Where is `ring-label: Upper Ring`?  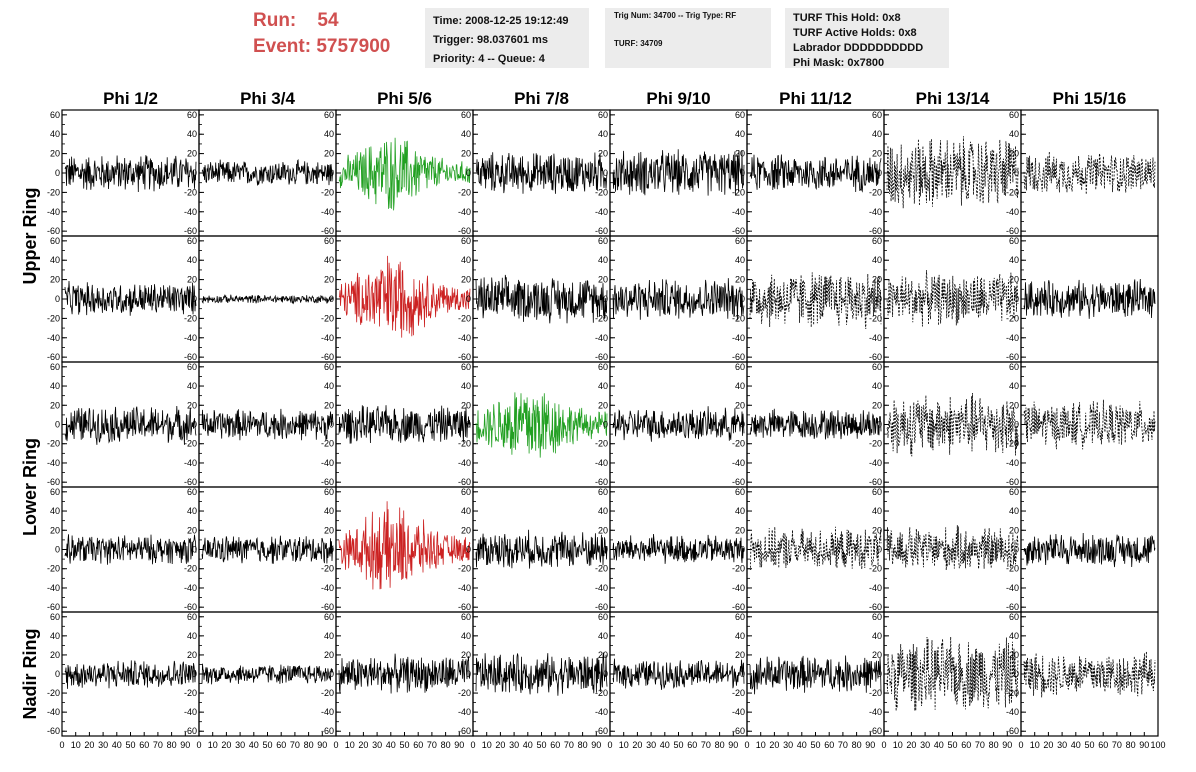
ring-label: Upper Ring is located at coordinates (30, 236).